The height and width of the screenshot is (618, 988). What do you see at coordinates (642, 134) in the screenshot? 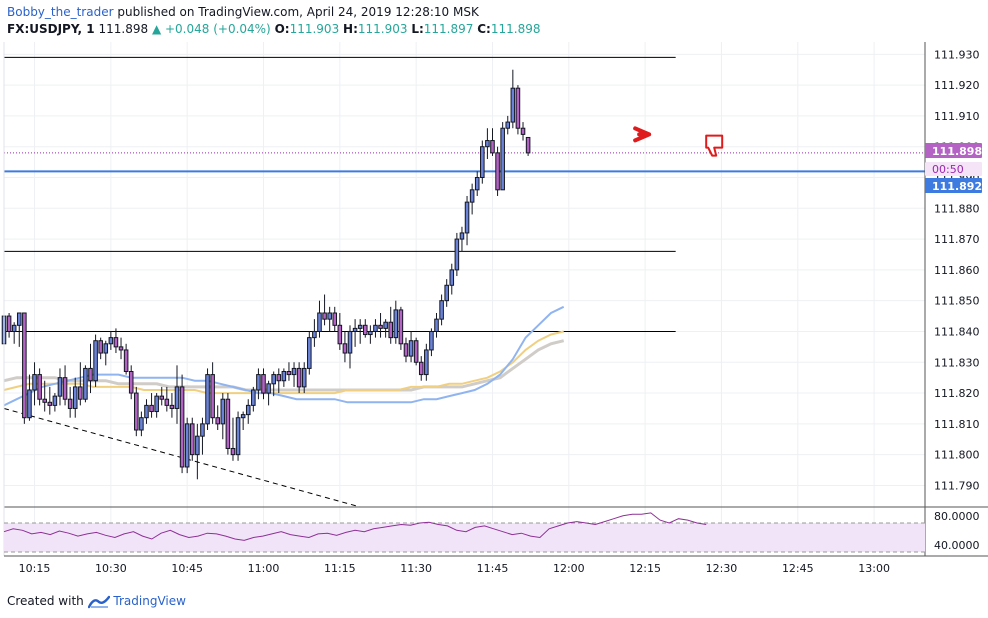
I see `red-arrow-icon` at bounding box center [642, 134].